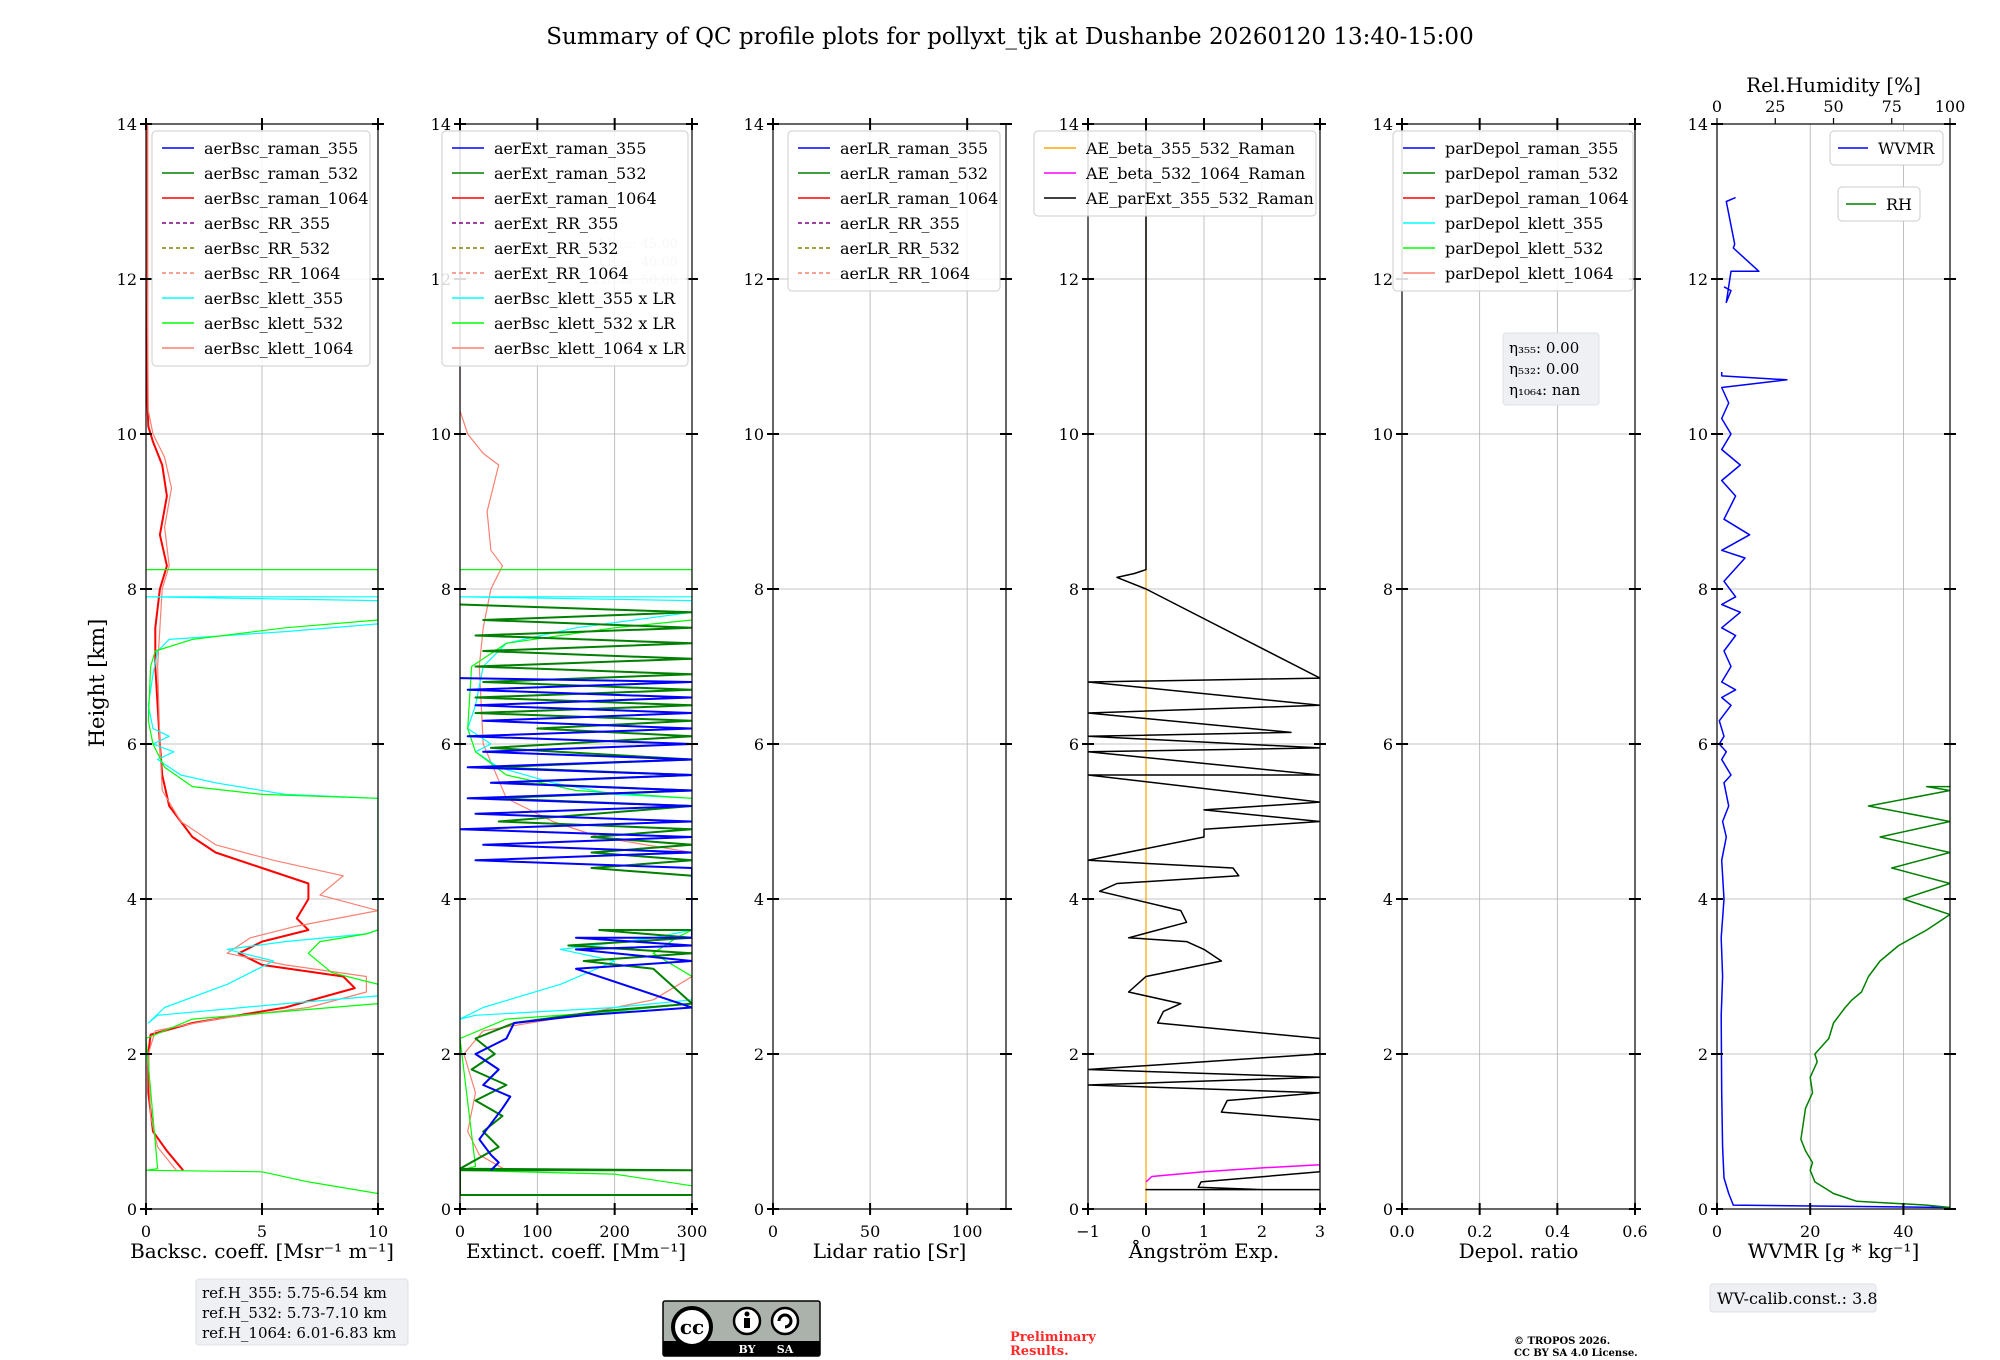 The image size is (2000, 1360). I want to click on eta-box, so click(1551, 369).